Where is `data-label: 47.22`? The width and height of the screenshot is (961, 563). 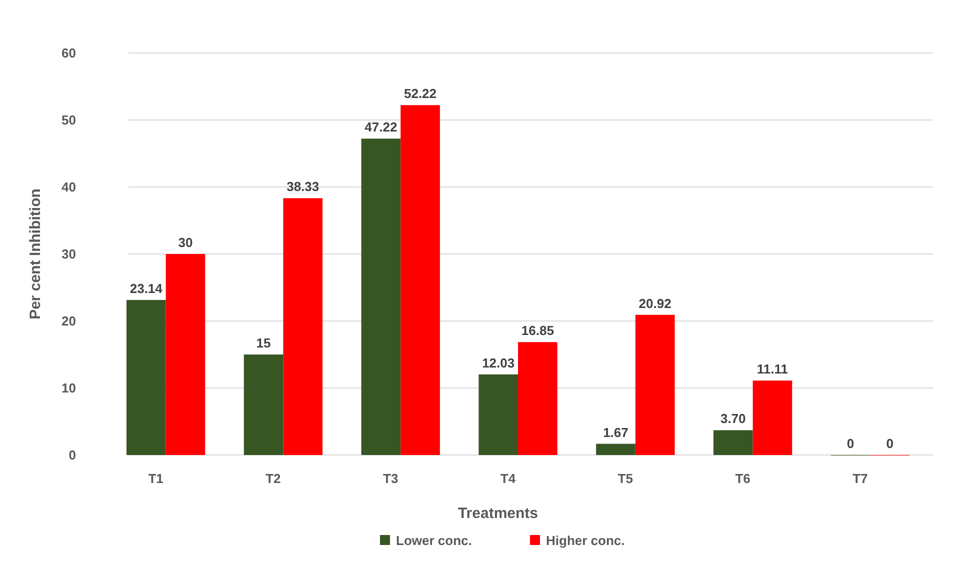 data-label: 47.22 is located at coordinates (381, 127).